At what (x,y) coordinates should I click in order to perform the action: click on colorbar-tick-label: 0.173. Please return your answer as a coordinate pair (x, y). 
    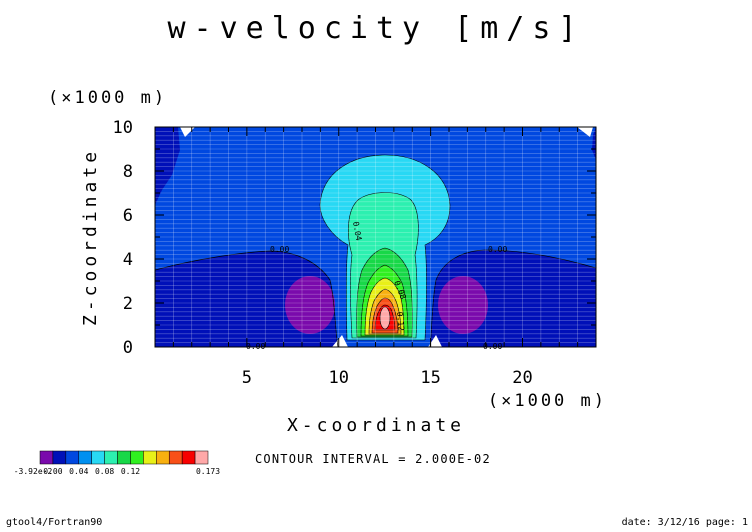
    Looking at the image, I should click on (208, 471).